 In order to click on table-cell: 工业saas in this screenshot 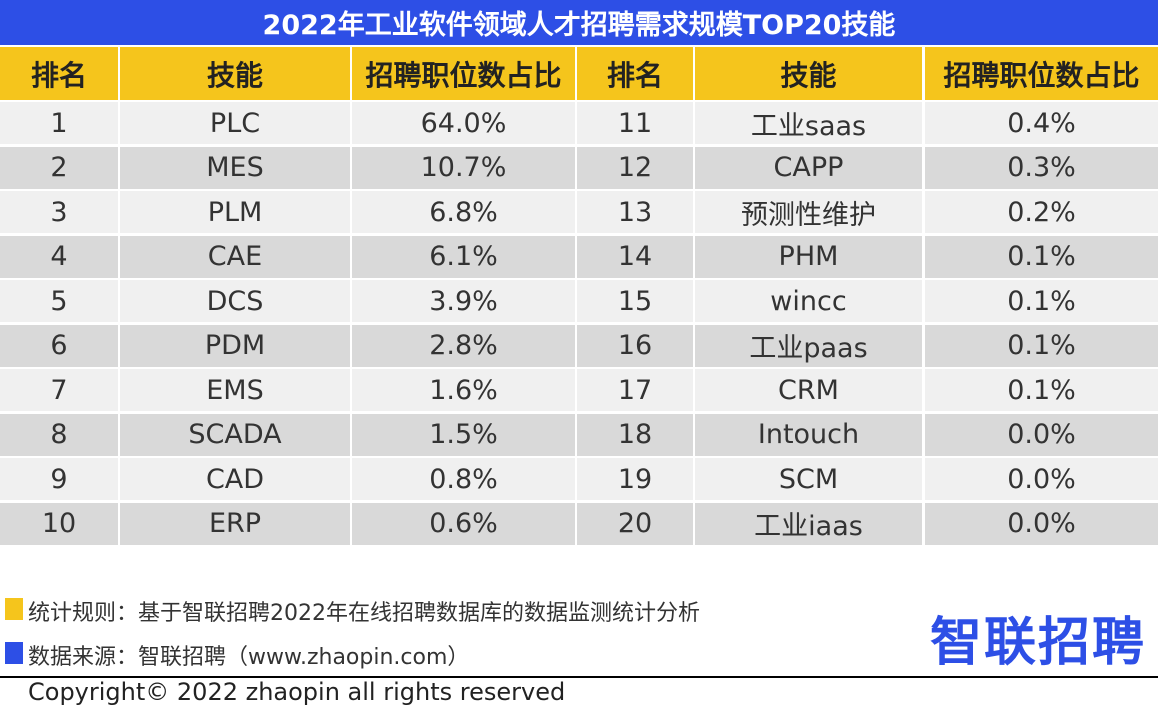, I will do `click(808, 123)`.